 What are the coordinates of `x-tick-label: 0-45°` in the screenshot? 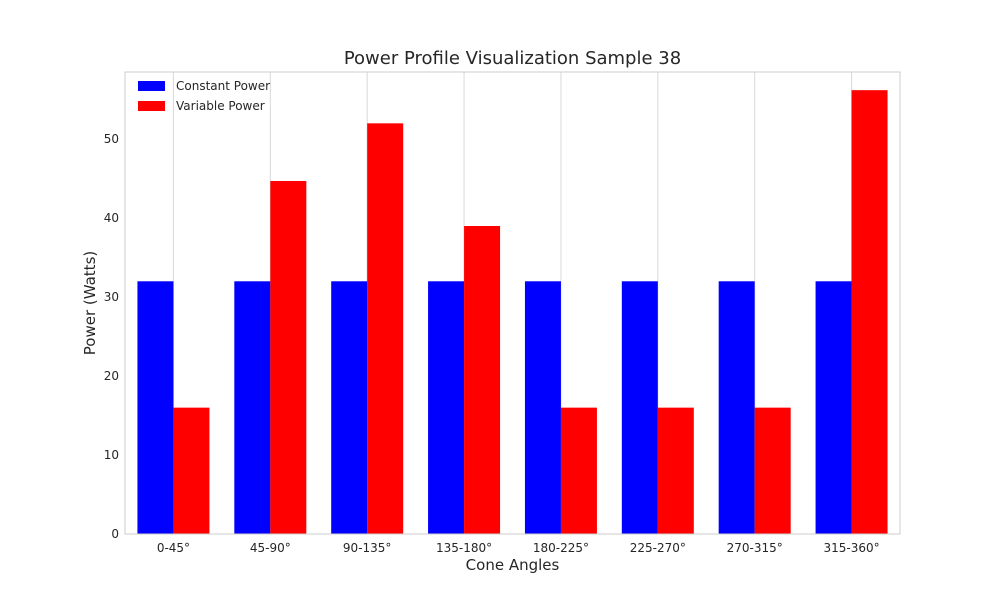 It's located at (173, 548).